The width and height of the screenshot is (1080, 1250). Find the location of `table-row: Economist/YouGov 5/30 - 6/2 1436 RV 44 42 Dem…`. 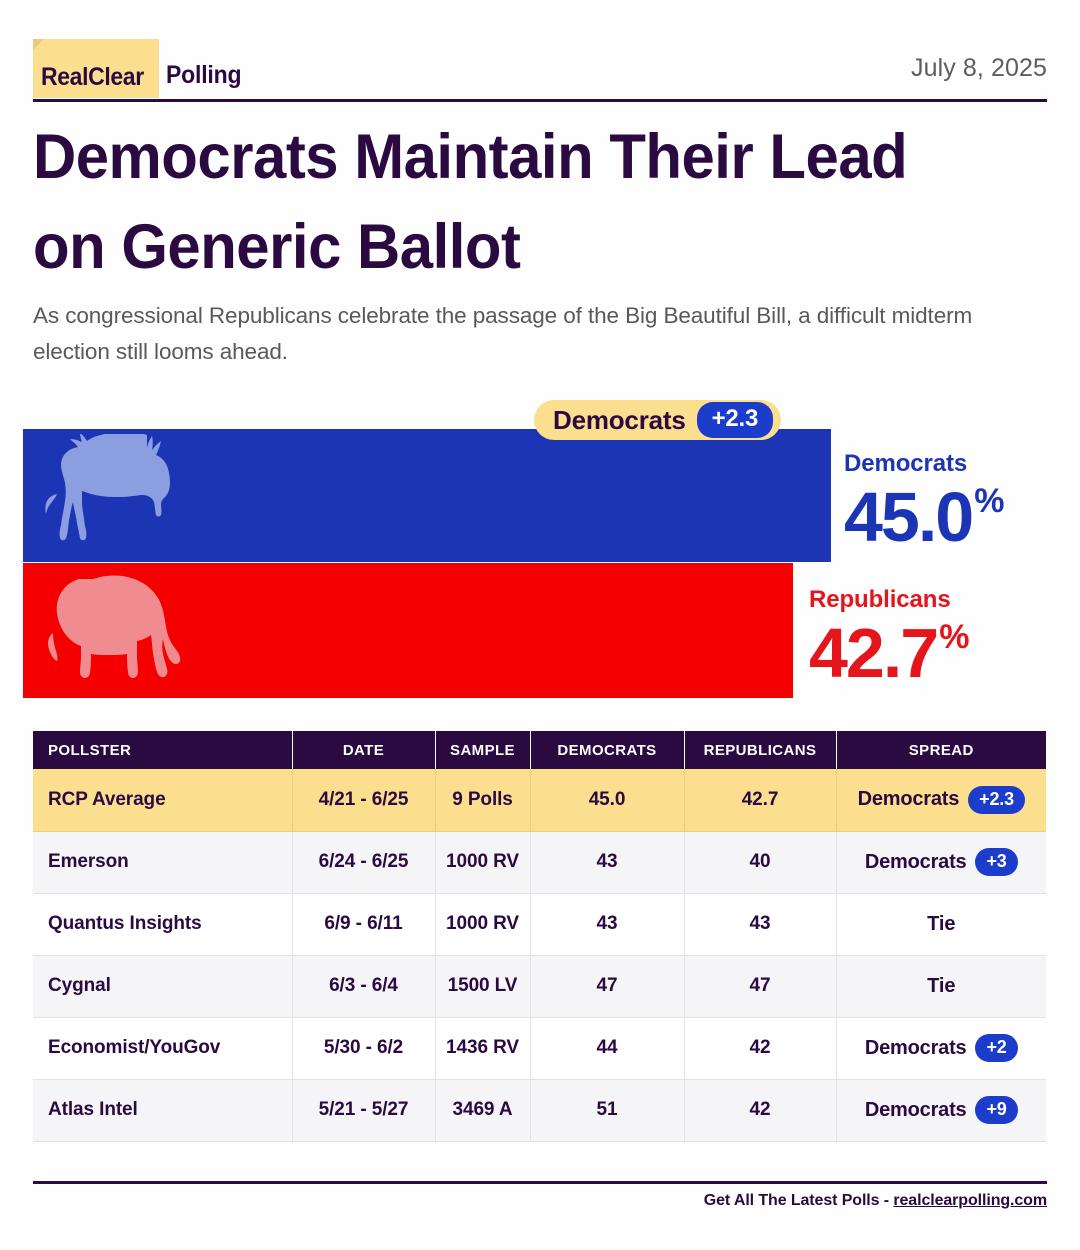

table-row: Economist/YouGov 5/30 - 6/2 1436 RV 44 42 Dem… is located at coordinates (540, 1048).